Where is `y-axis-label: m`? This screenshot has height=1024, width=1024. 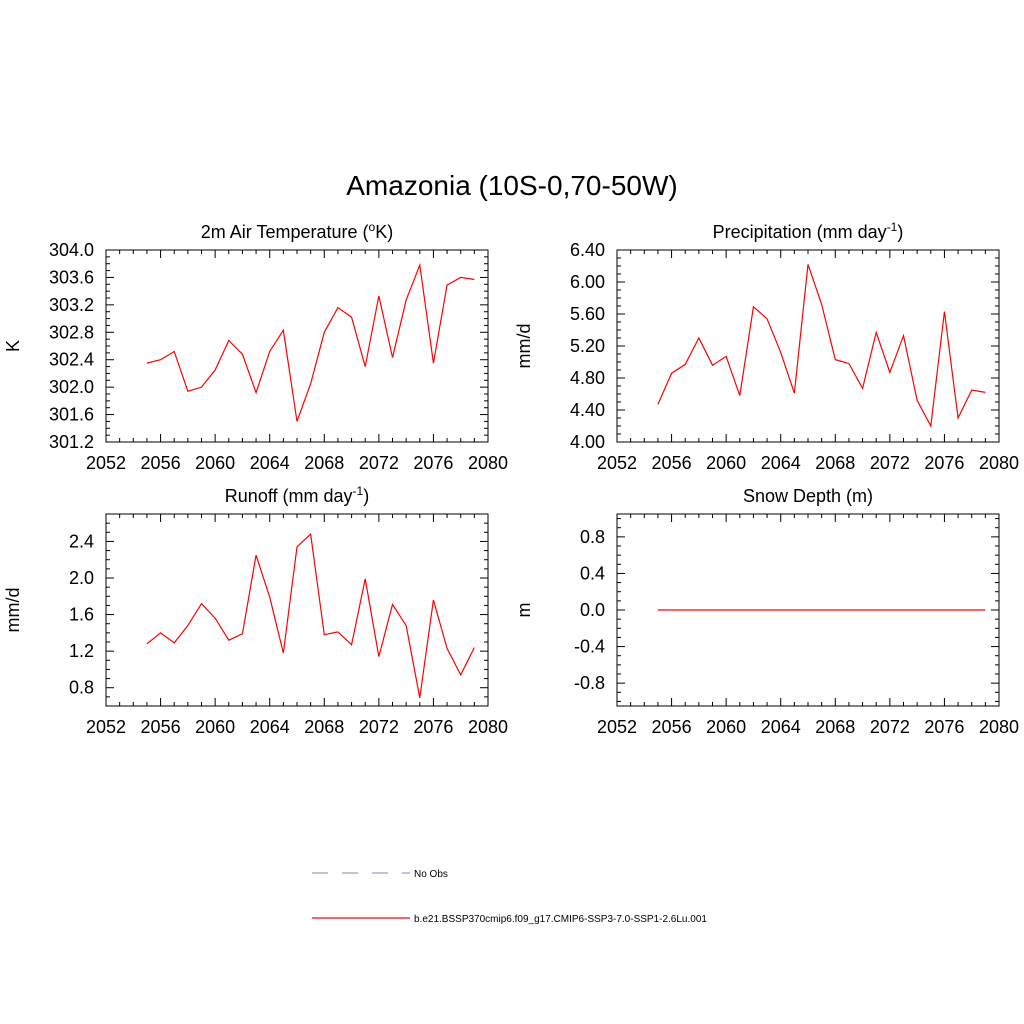
y-axis-label: m is located at coordinates (524, 610).